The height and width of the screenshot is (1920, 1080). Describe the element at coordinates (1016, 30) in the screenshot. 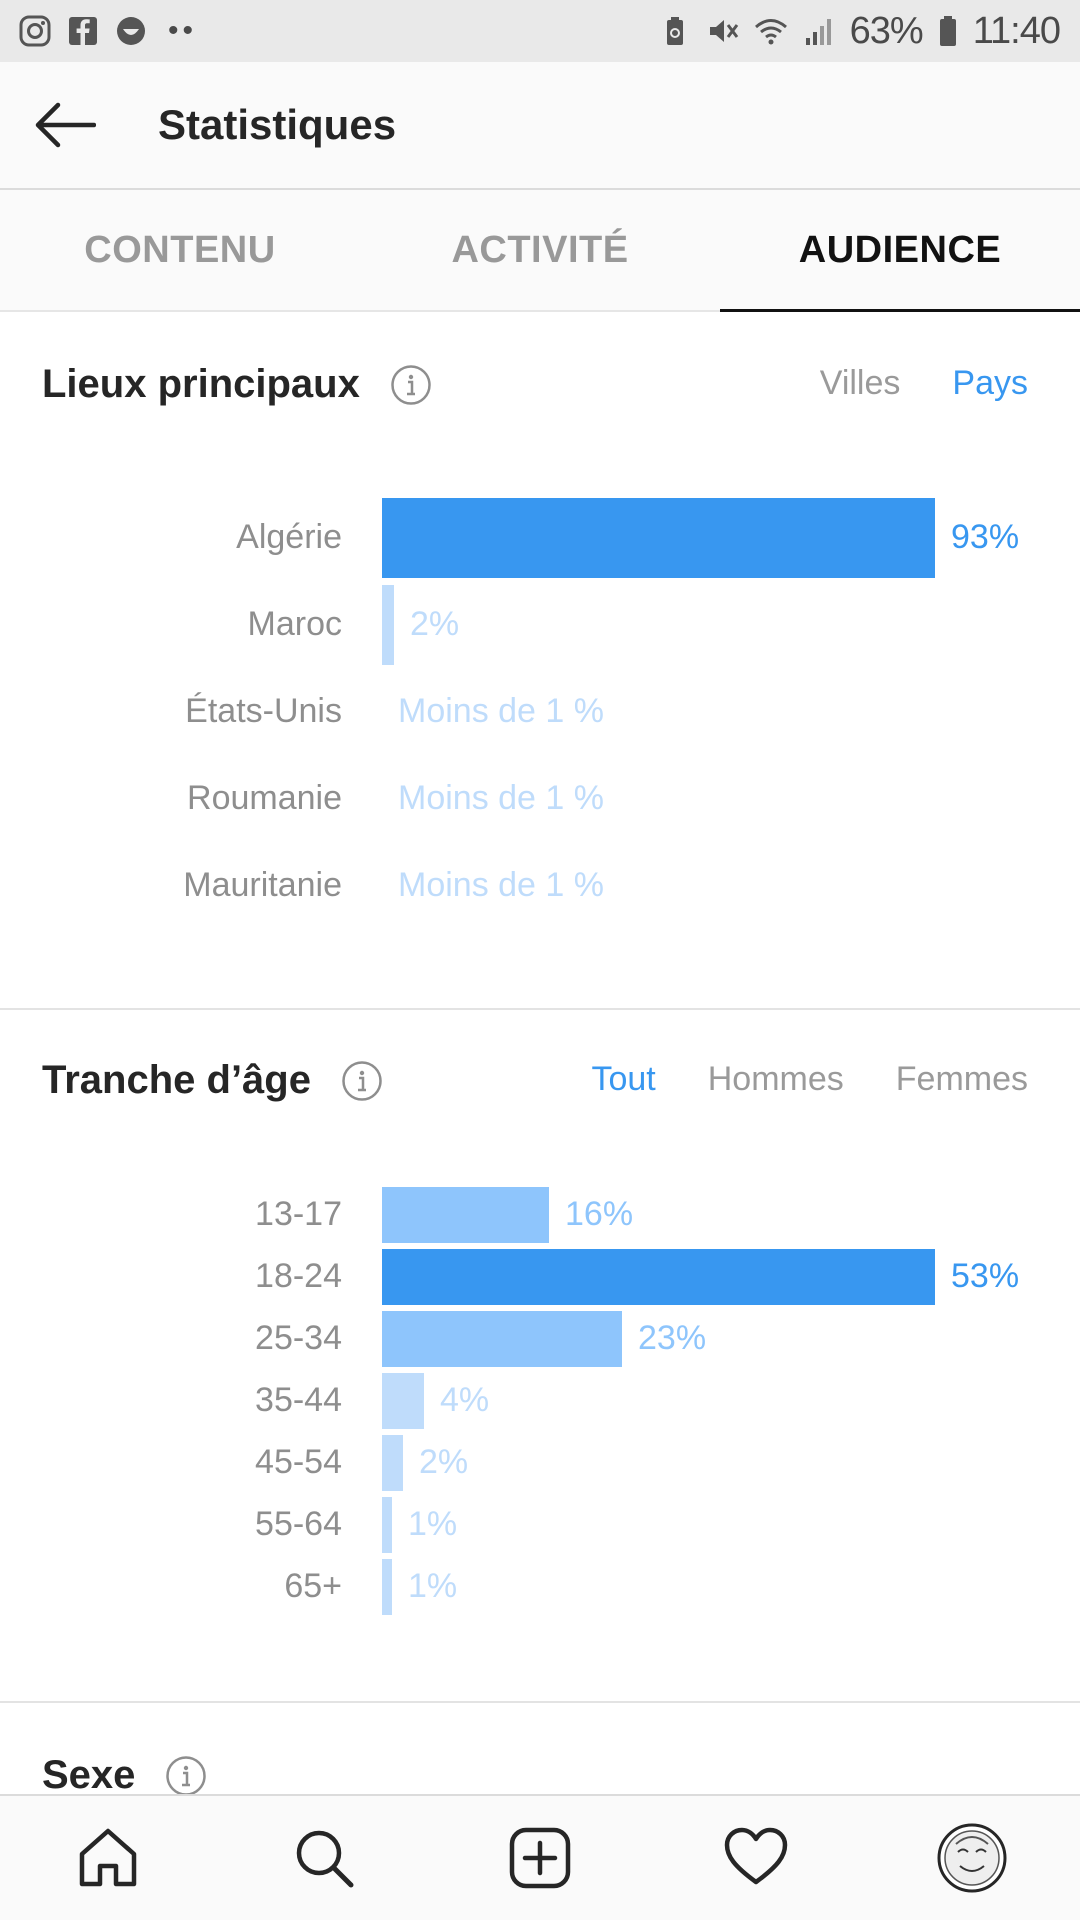

I see `clock: 11:40` at that location.